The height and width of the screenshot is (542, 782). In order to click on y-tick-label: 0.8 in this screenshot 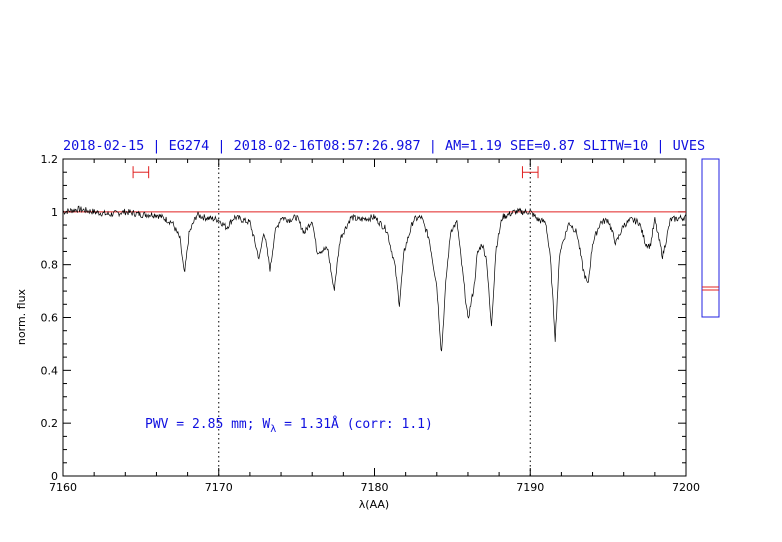, I will do `click(50, 265)`.